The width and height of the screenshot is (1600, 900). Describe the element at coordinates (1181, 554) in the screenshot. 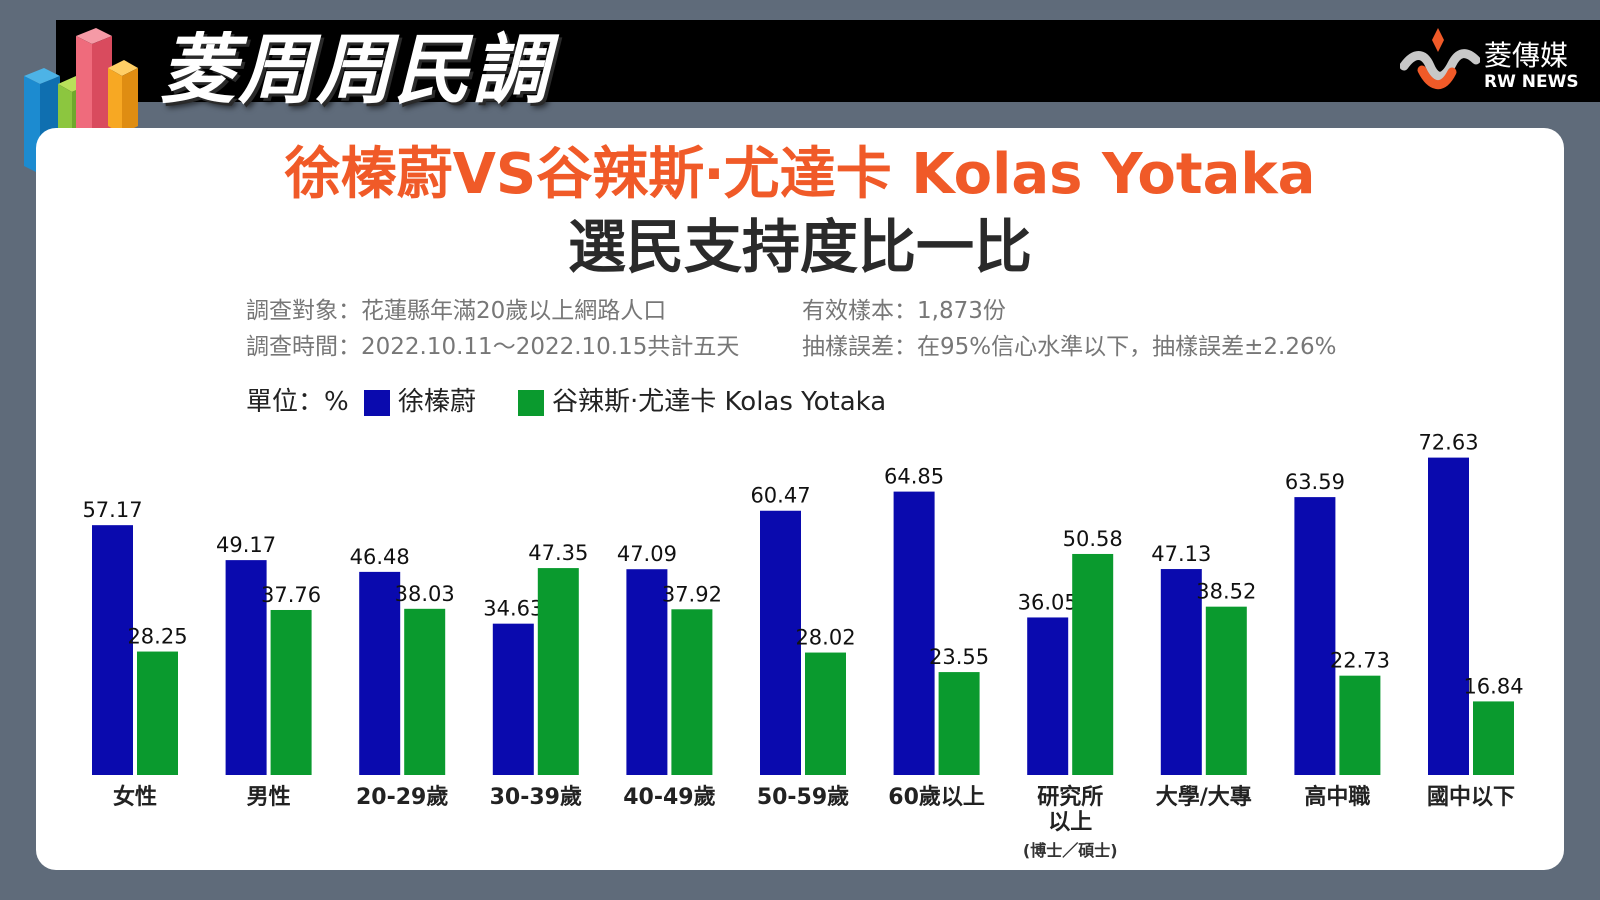

I see `data-label: 47.13` at that location.